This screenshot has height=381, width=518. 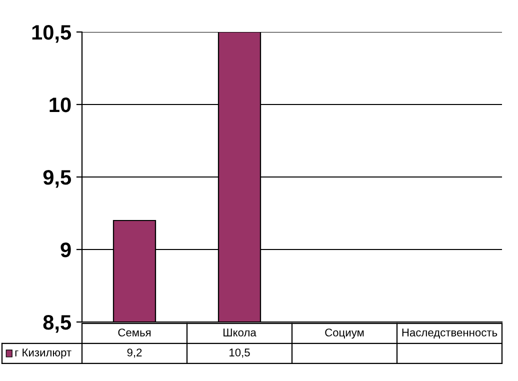 What do you see at coordinates (65, 250) in the screenshot?
I see `y-tick-label: 9` at bounding box center [65, 250].